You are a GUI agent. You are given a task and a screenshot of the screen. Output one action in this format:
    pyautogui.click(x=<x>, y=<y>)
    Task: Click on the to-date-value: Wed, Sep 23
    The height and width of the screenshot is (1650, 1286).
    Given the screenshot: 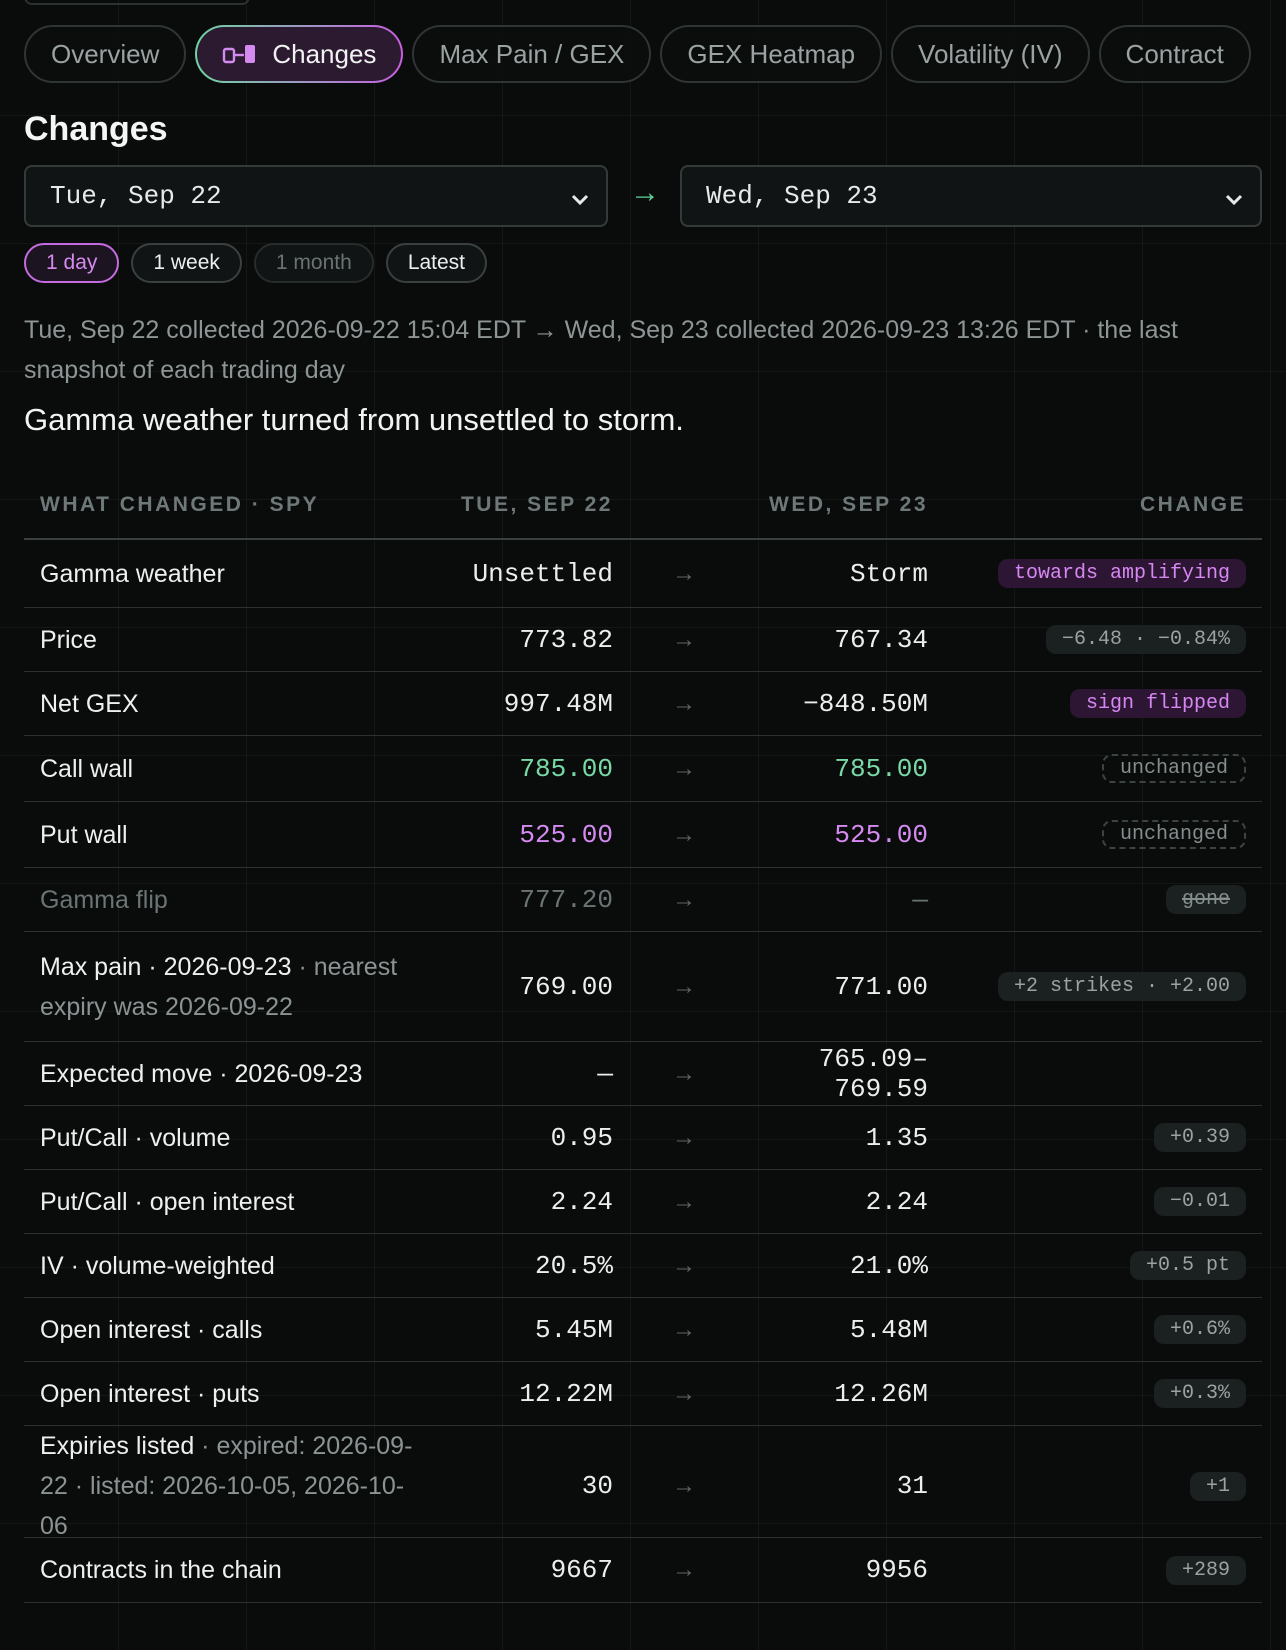 What is the action you would take?
    pyautogui.click(x=792, y=196)
    